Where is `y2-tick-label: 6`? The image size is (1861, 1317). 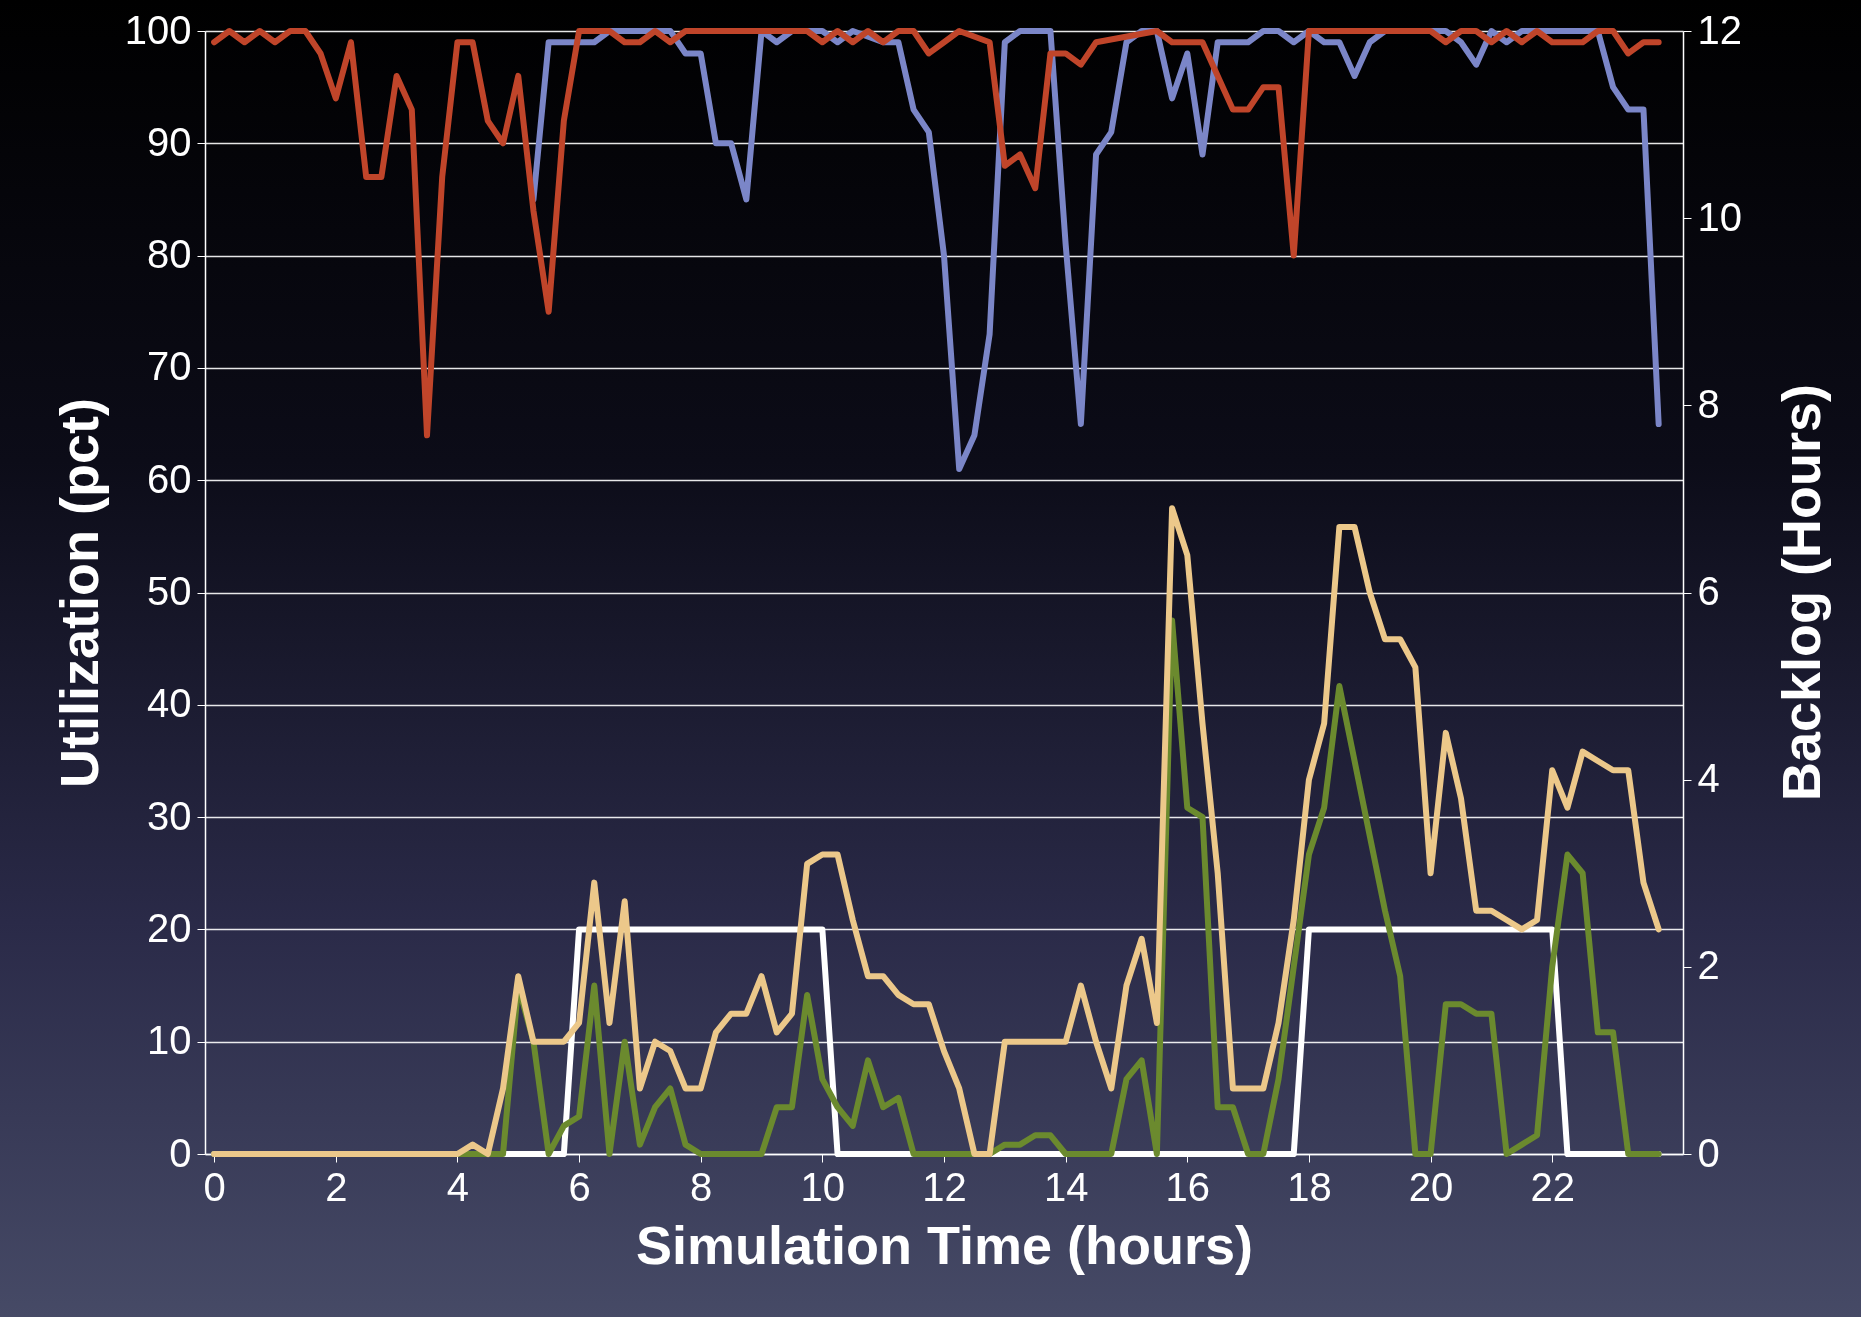 y2-tick-label: 6 is located at coordinates (1708, 591).